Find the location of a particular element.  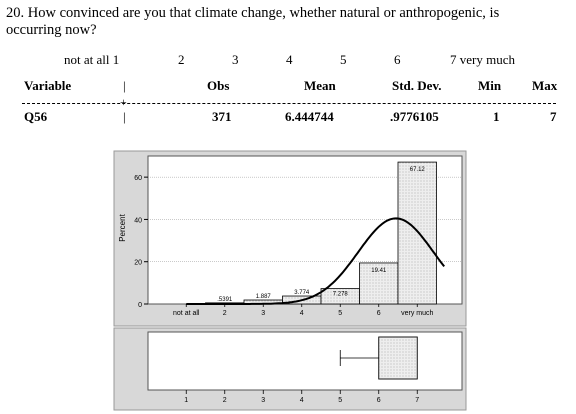

x-category-label: 2 is located at coordinates (225, 313).